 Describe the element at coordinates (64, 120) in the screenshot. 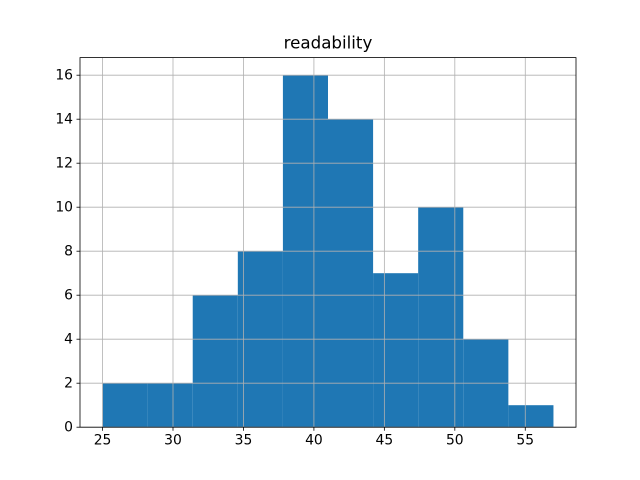

I see `y-tick-label: 14` at that location.